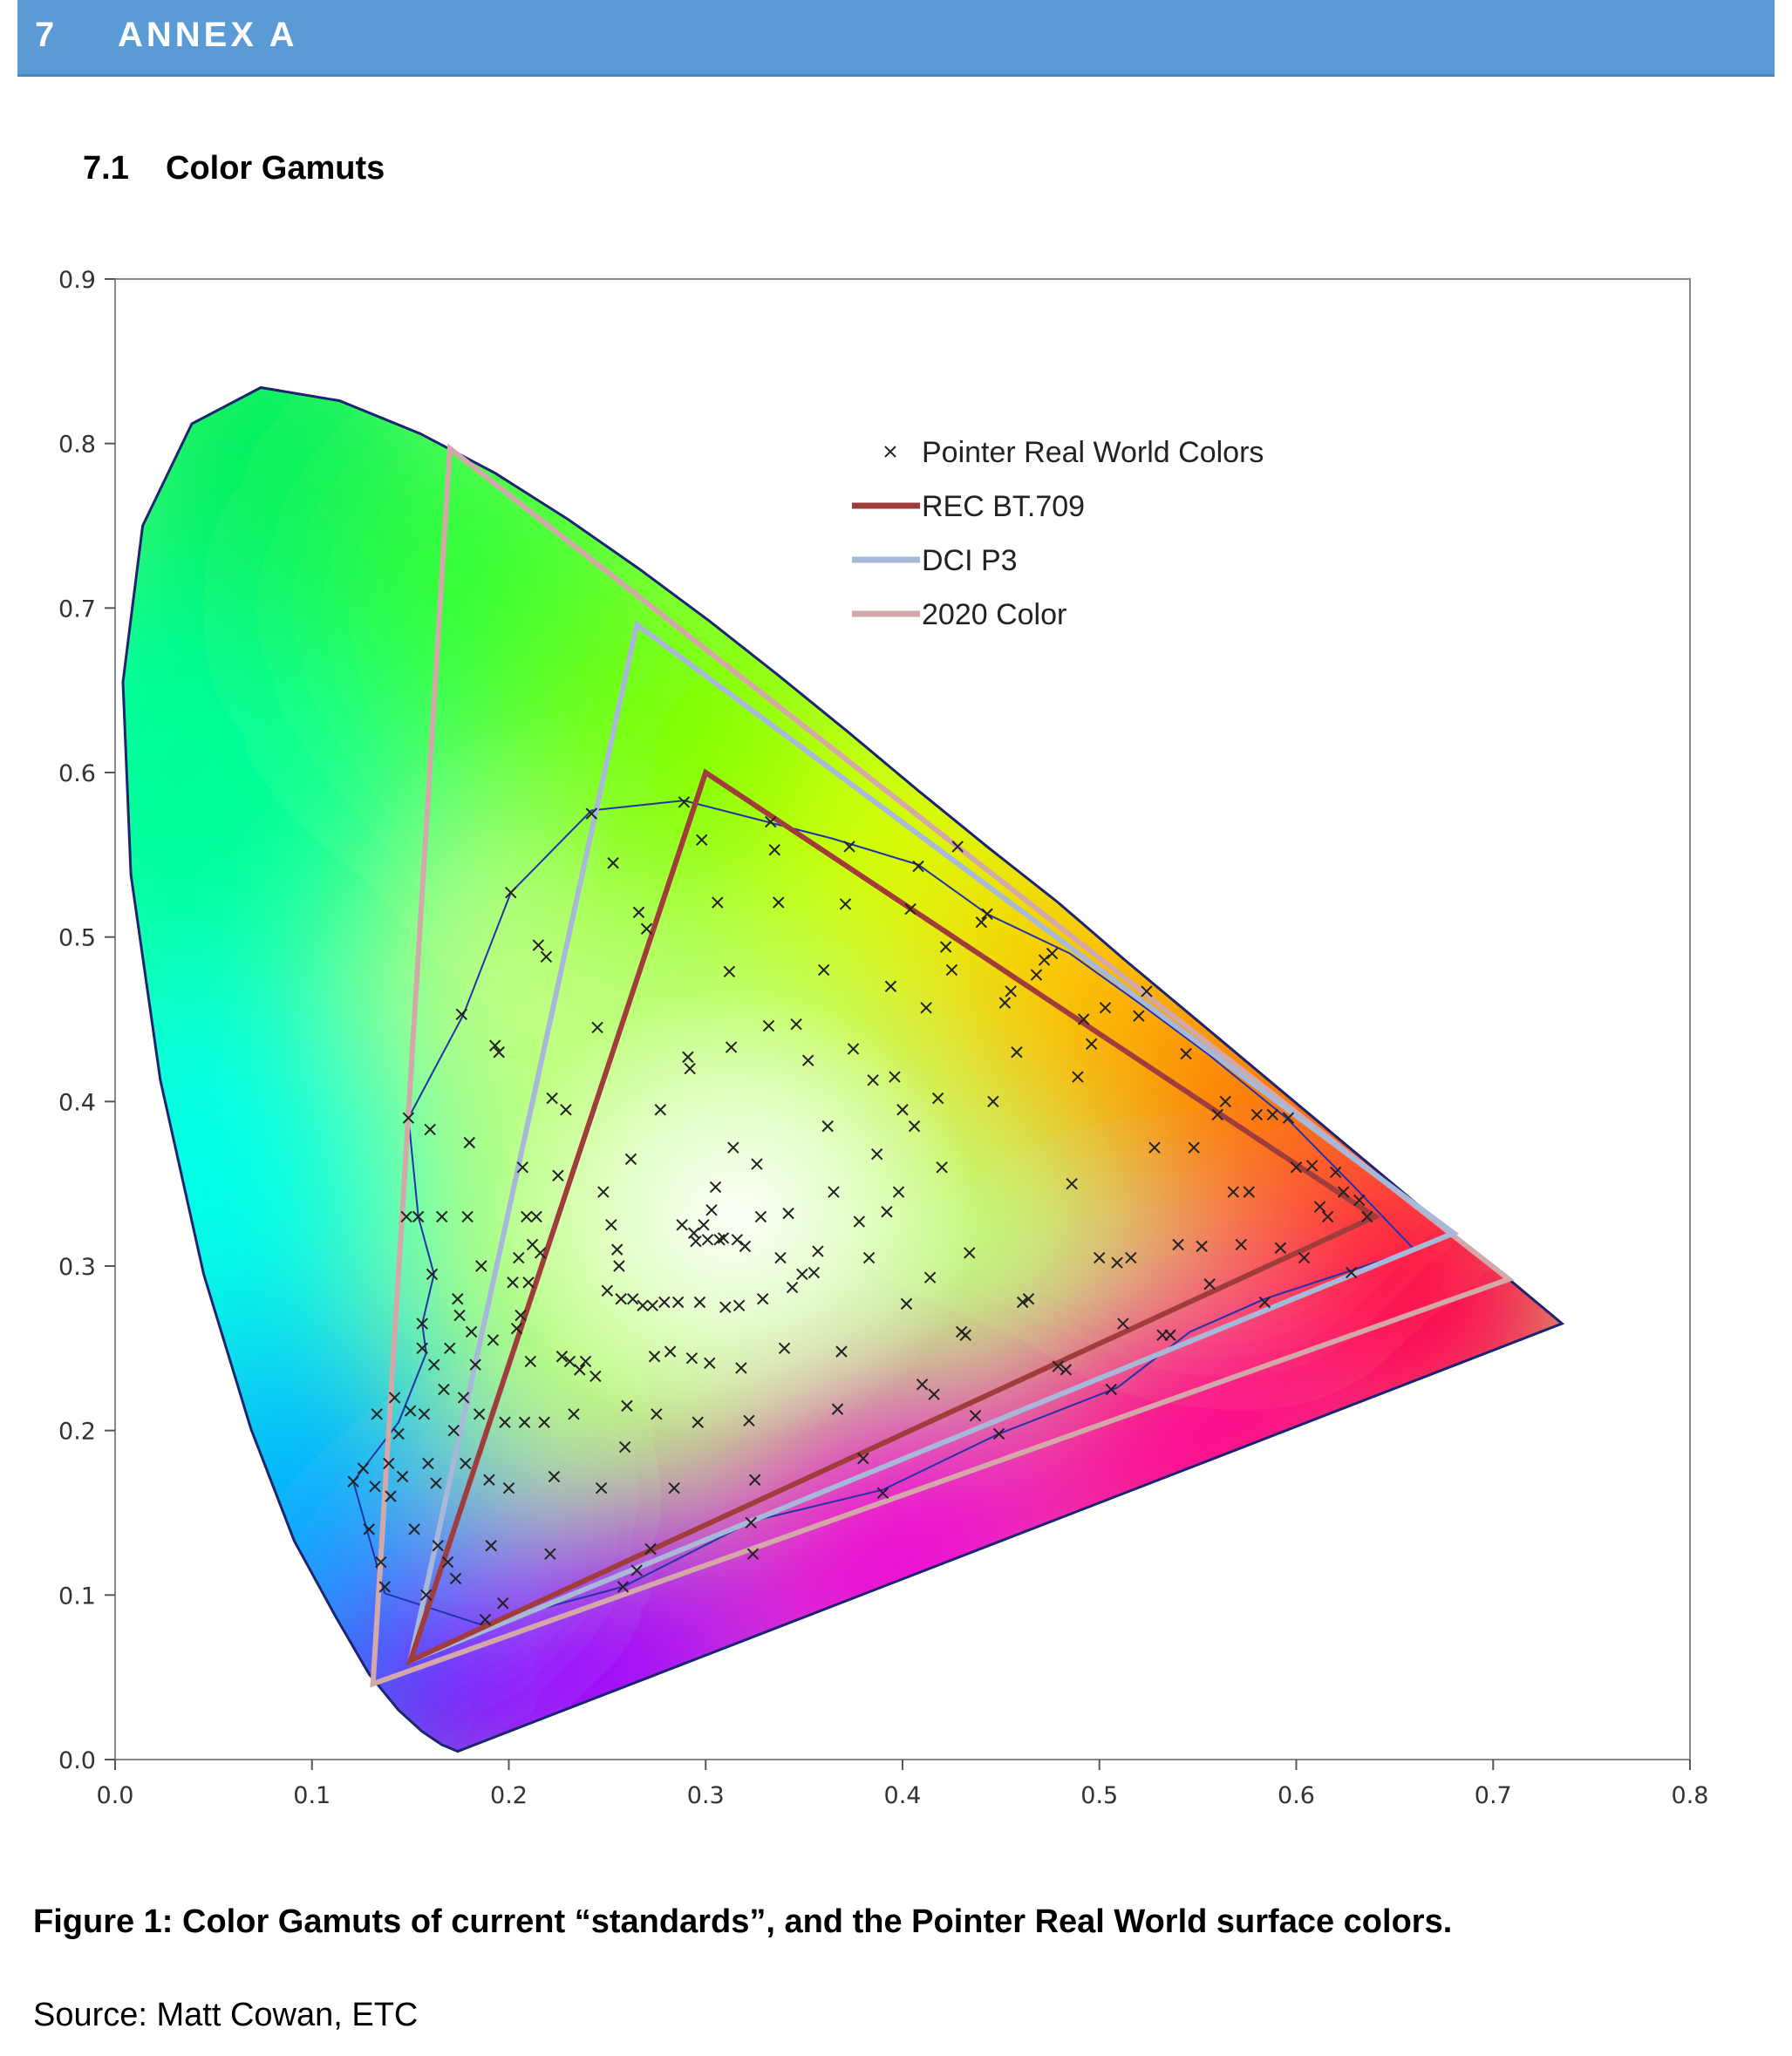 The height and width of the screenshot is (2056, 1792). Describe the element at coordinates (46, 35) in the screenshot. I see `banner-number: 7` at that location.